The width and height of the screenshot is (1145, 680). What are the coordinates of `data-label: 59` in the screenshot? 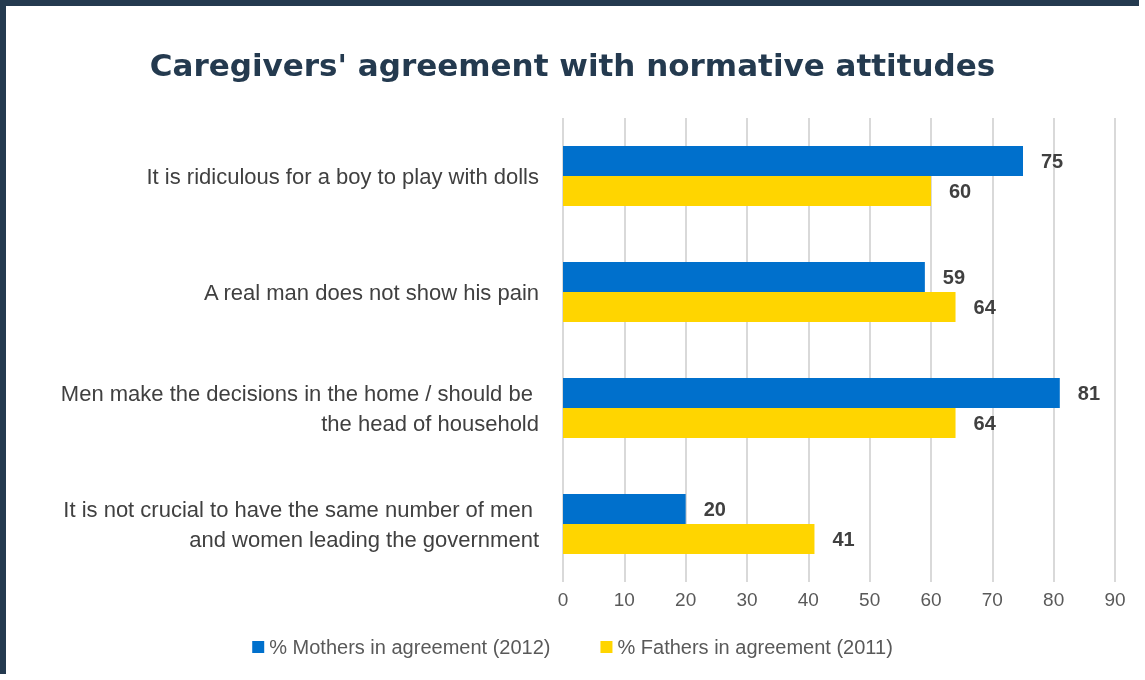 It's located at (954, 277).